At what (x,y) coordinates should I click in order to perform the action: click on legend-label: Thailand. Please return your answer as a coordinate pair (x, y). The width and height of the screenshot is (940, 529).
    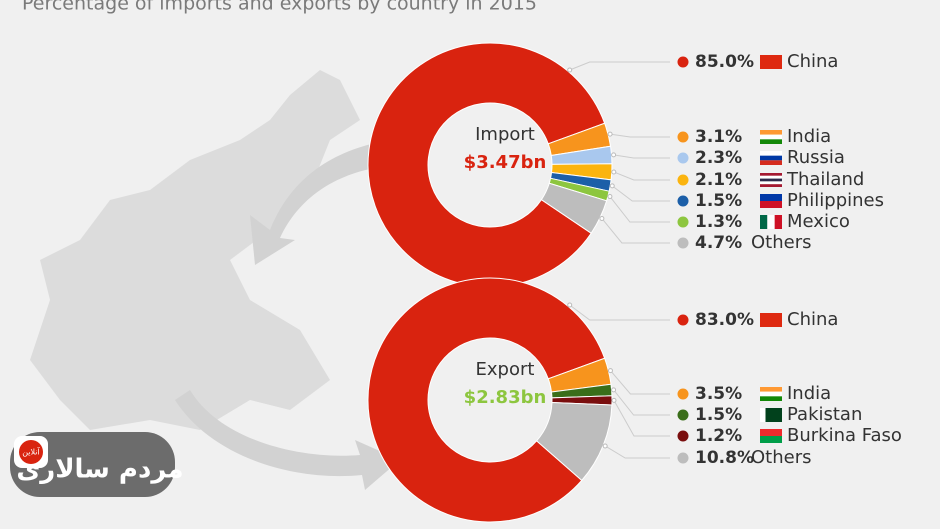
    Looking at the image, I should click on (825, 179).